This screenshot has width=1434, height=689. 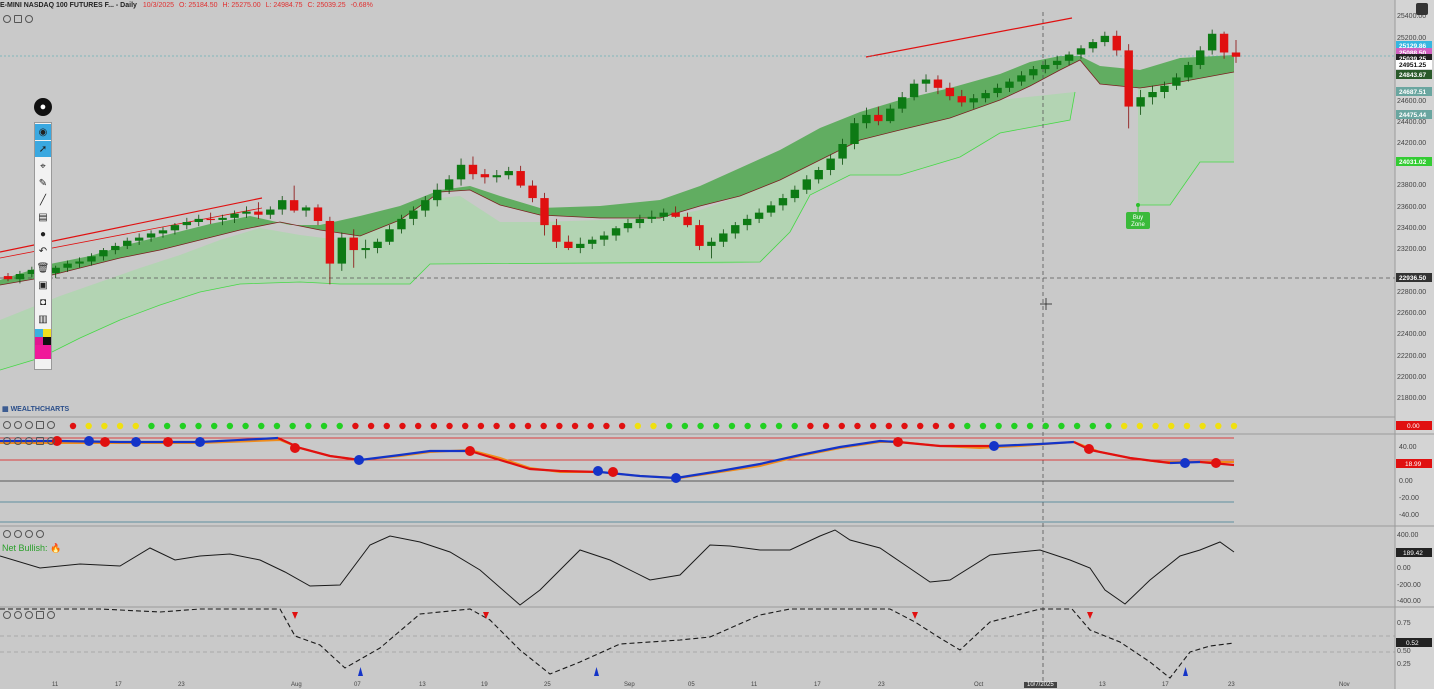 I want to click on eye-icon: ◉, so click(x=43, y=132).